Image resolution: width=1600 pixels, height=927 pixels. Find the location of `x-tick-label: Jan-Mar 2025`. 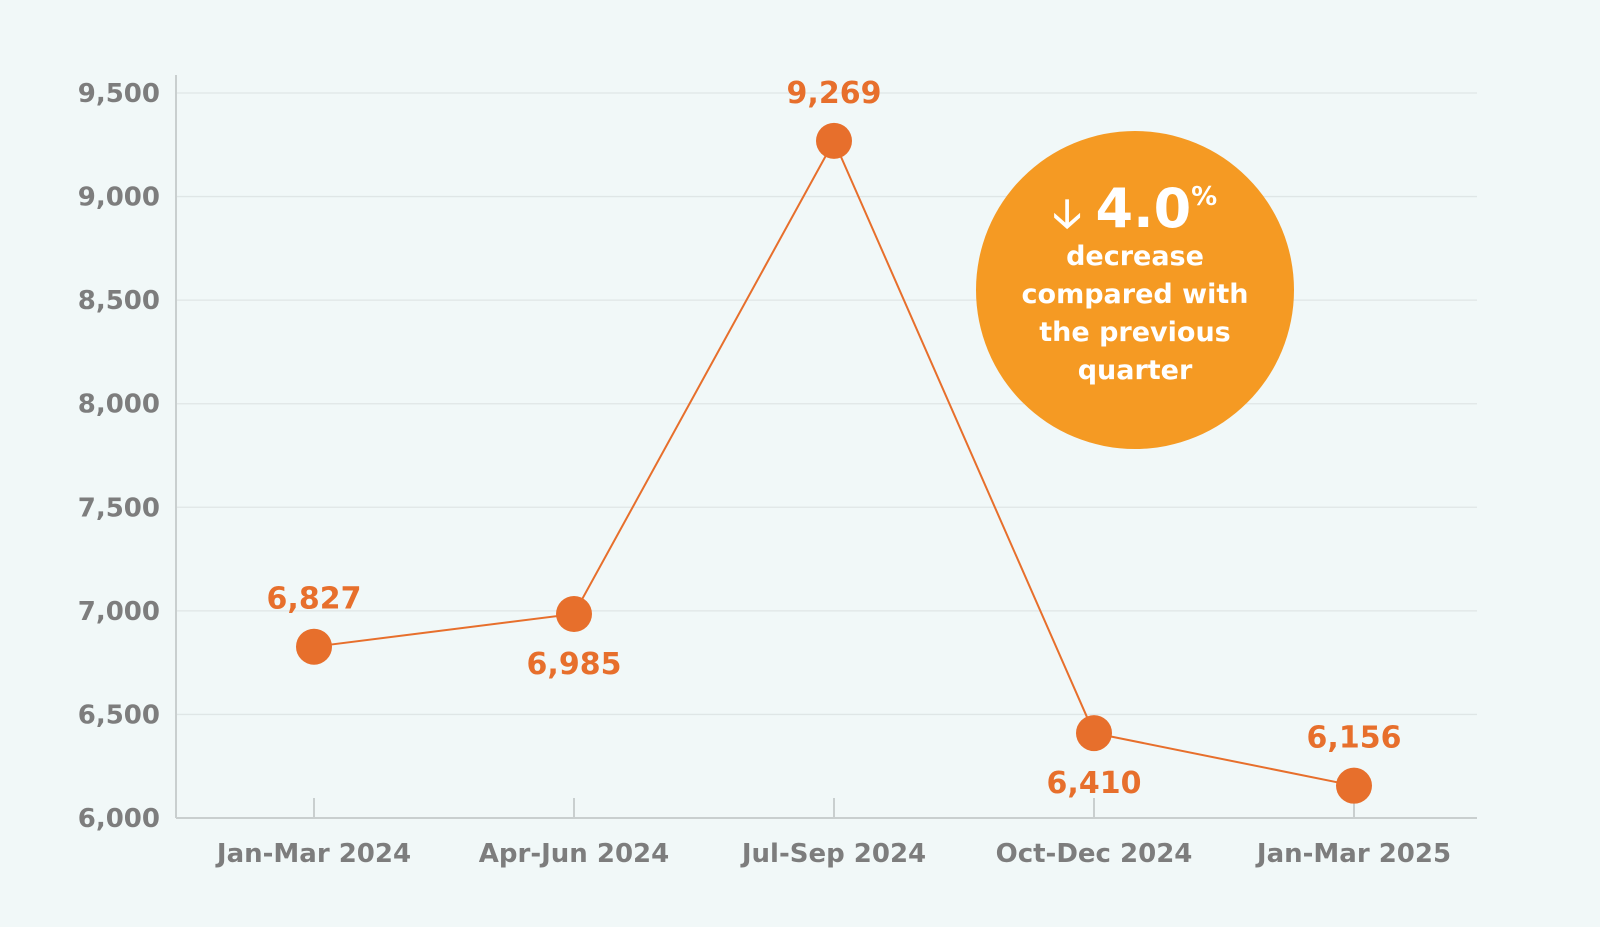

x-tick-label: Jan-Mar 2025 is located at coordinates (1353, 854).